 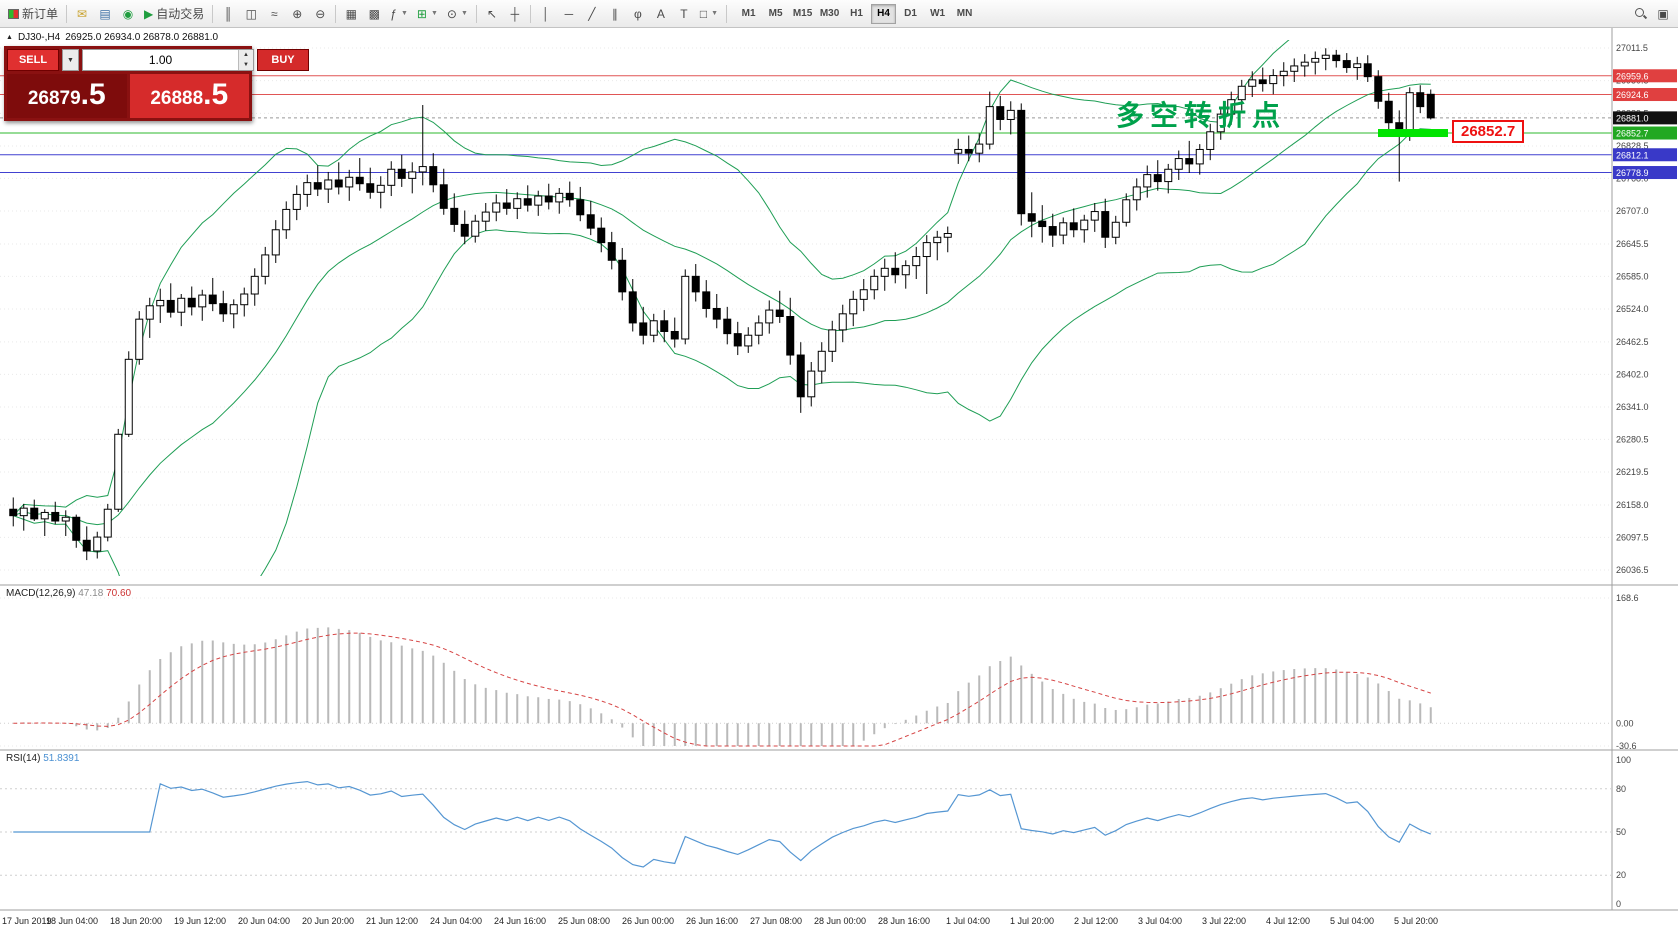 What do you see at coordinates (174, 14) in the screenshot?
I see `autotrading-button: ▶ 自动交易` at bounding box center [174, 14].